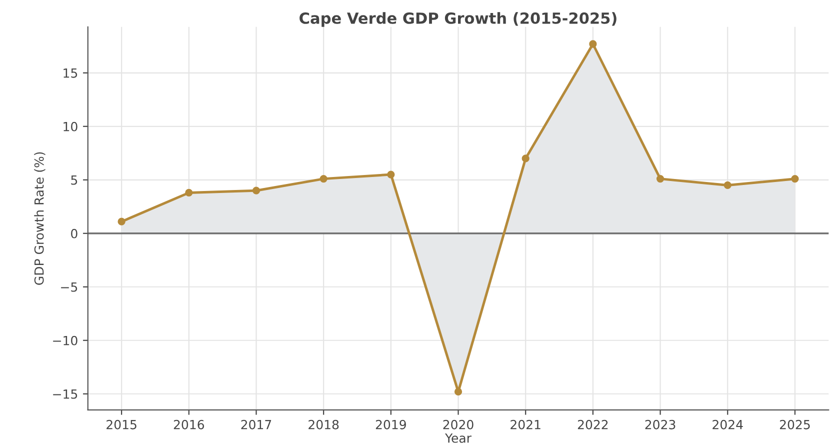  I want to click on x-tick-label: 2017, so click(256, 425).